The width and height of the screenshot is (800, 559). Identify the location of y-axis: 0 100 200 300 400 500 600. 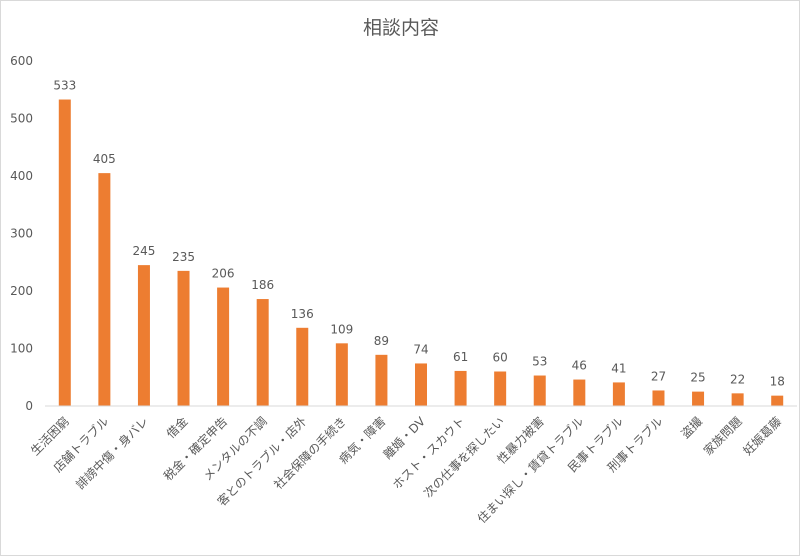
(21, 233).